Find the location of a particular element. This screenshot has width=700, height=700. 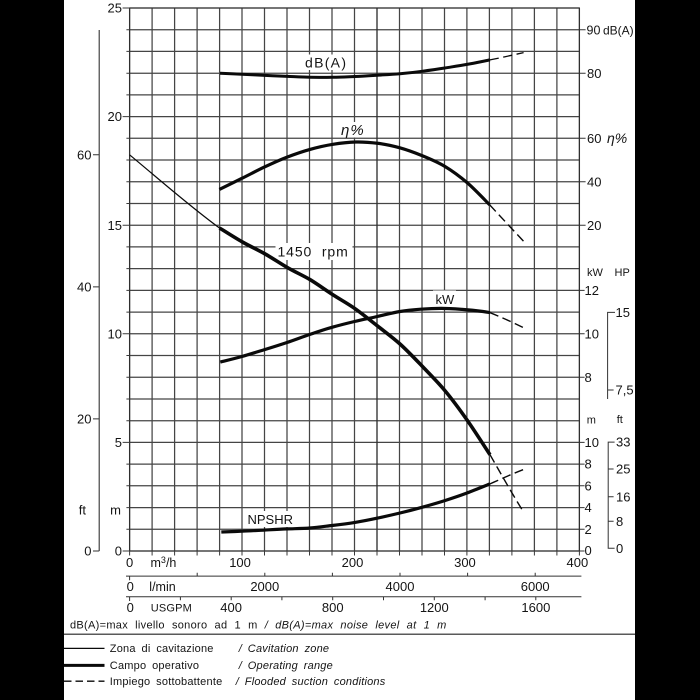

svg-text: l/min is located at coordinates (162, 587).